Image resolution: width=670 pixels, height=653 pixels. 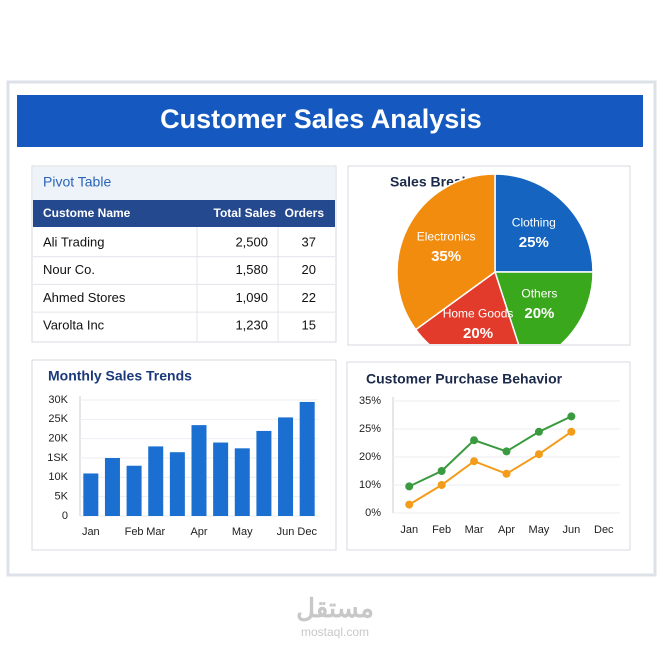 What do you see at coordinates (58, 477) in the screenshot?
I see `y-tick-label: 10K` at bounding box center [58, 477].